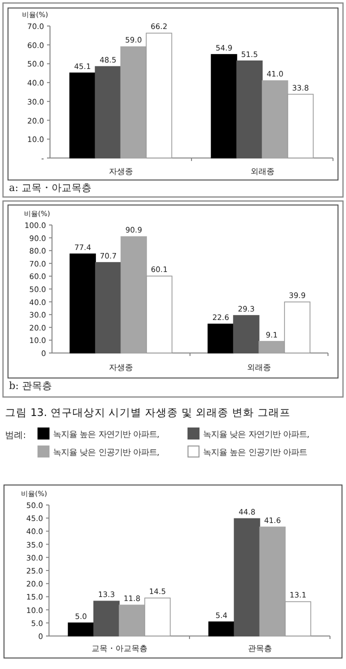 The image size is (346, 669). What do you see at coordinates (106, 434) in the screenshot?
I see `legend-label: 녹지율 높은 자연기반 아파트,` at bounding box center [106, 434].